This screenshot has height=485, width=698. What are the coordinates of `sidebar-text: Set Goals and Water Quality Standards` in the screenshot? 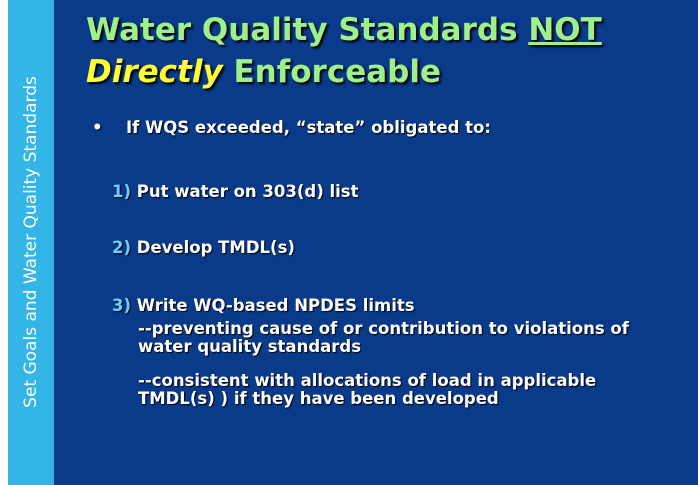 It's located at (31, 242).